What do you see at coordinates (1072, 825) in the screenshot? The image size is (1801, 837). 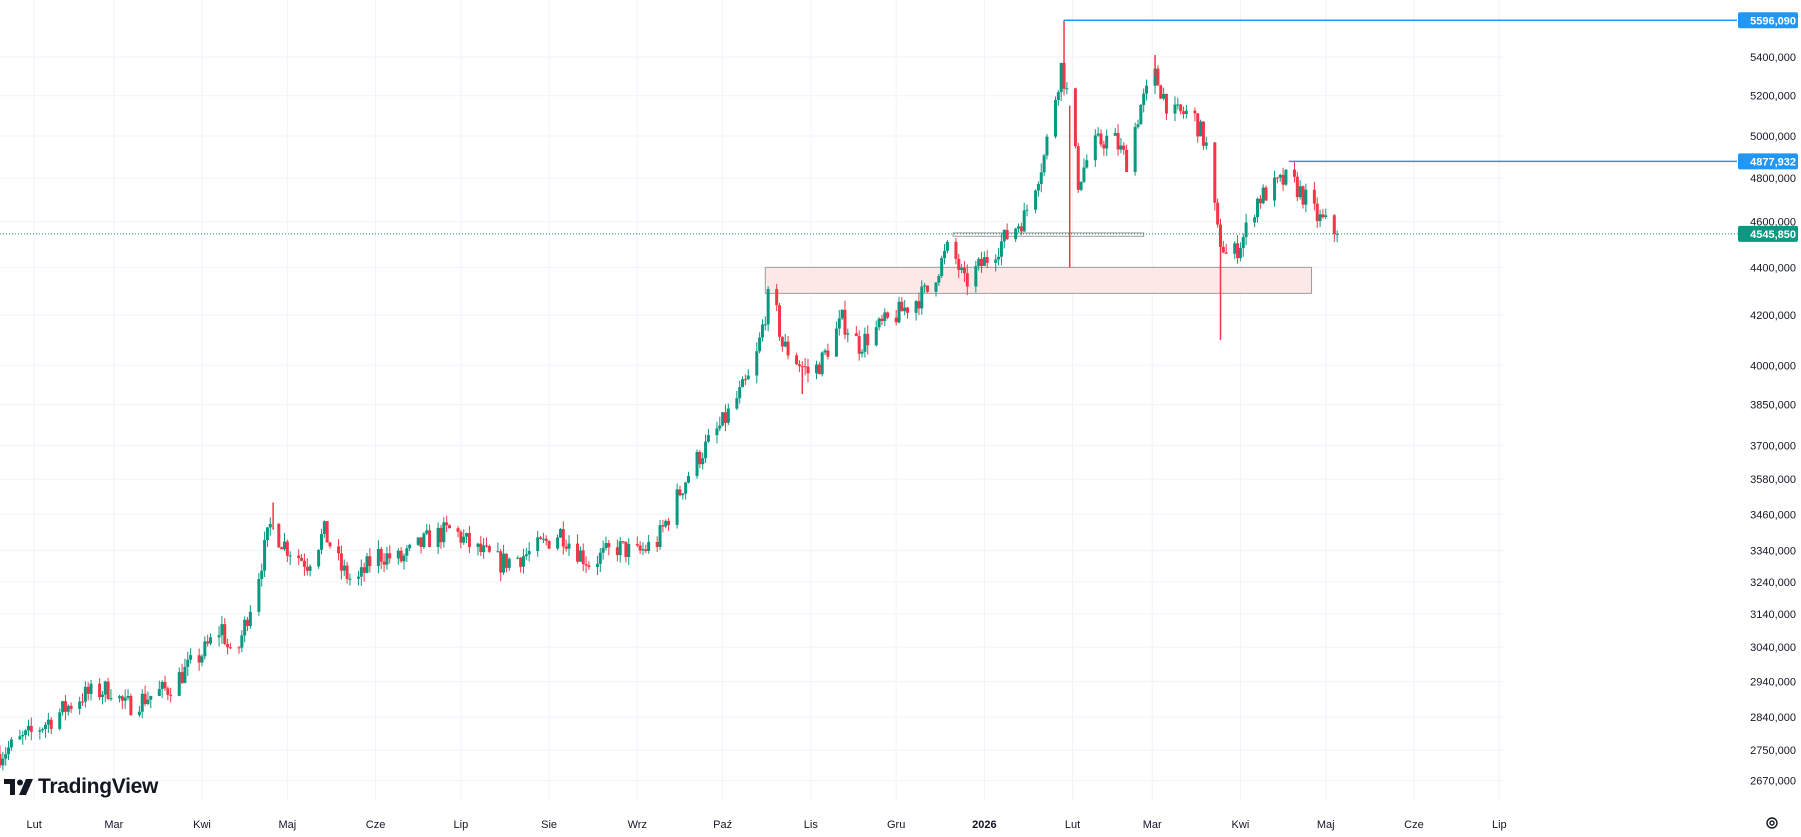 I see `x-tick-label: Lut` at bounding box center [1072, 825].